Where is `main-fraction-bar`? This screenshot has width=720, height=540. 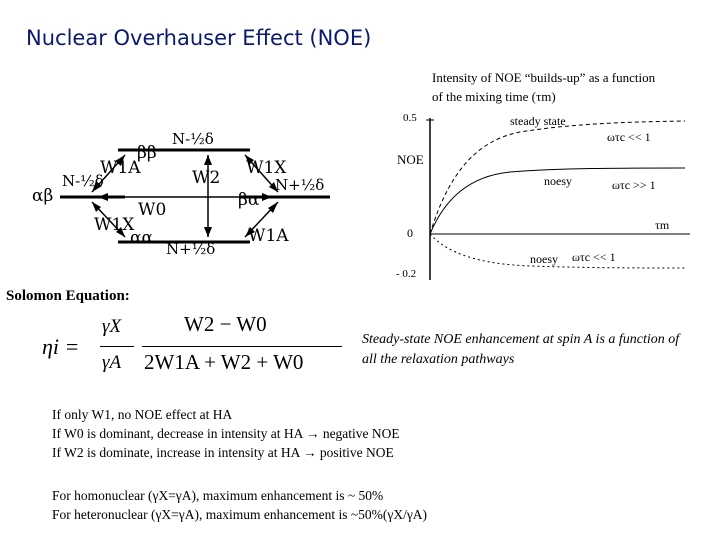 main-fraction-bar is located at coordinates (242, 346).